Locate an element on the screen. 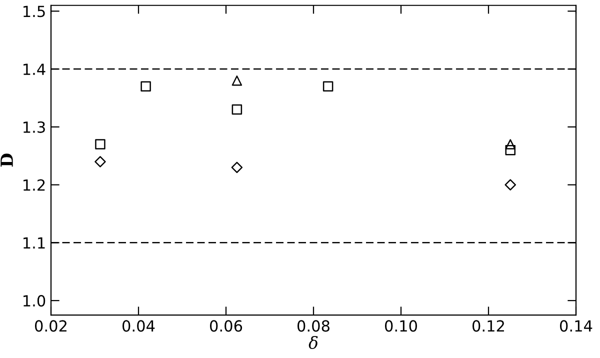 This screenshot has height=358, width=600. x-tick-label: 0.08 is located at coordinates (314, 326).